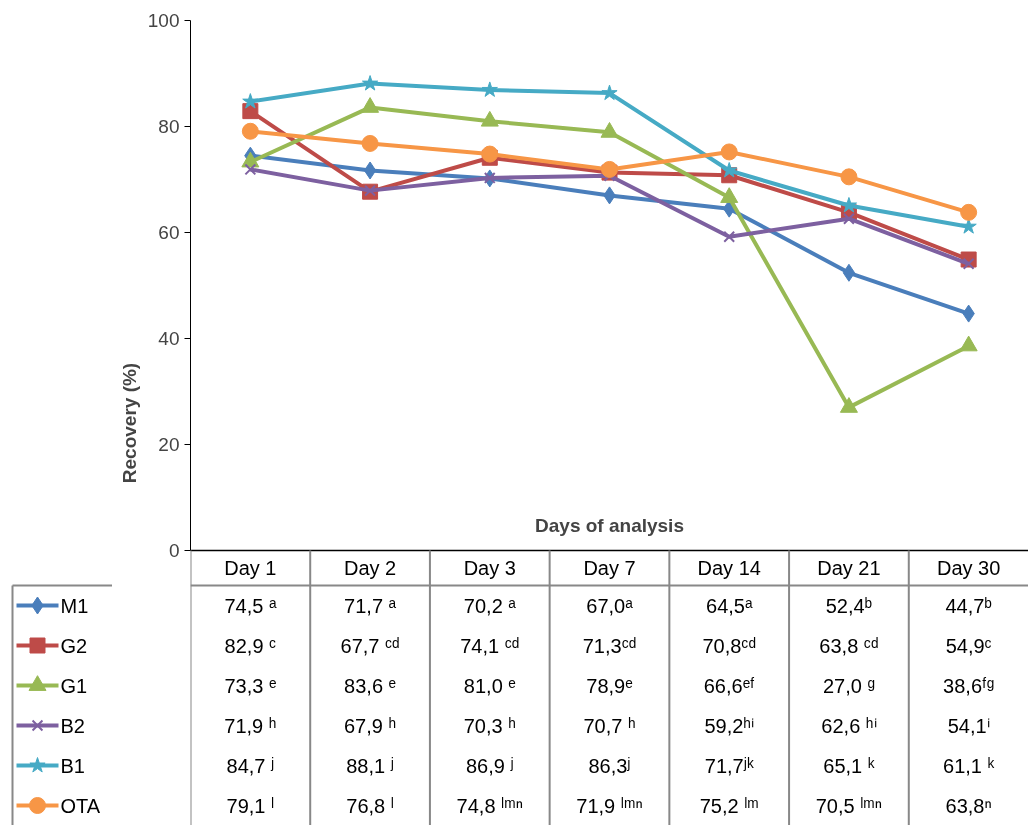 This screenshot has width=1031, height=825. I want to click on data-label: 76,8 ˡ, so click(370, 805).